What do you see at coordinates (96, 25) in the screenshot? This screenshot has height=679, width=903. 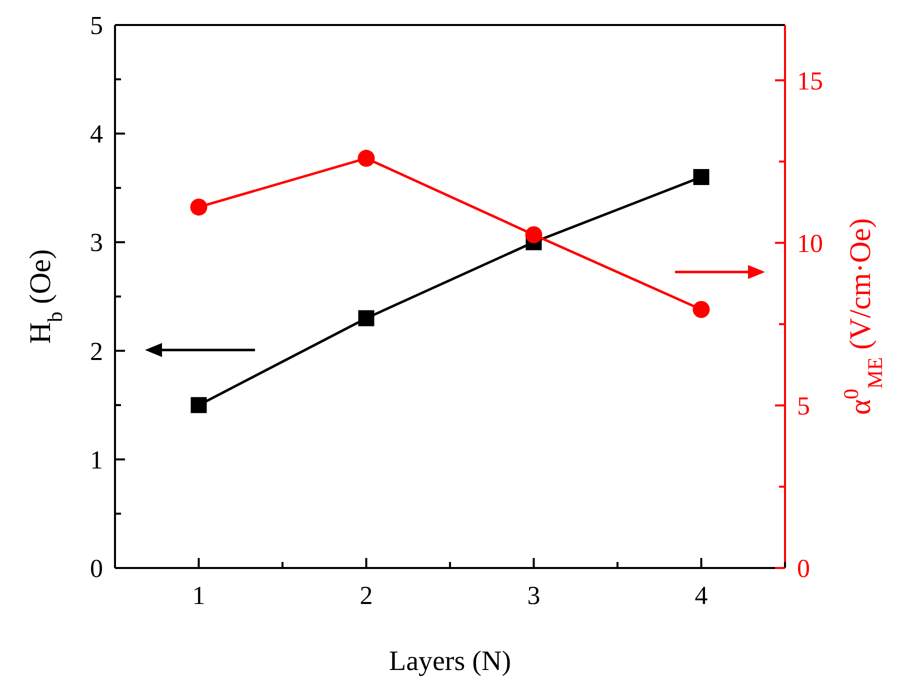 I see `y-tick-label: 5` at bounding box center [96, 25].